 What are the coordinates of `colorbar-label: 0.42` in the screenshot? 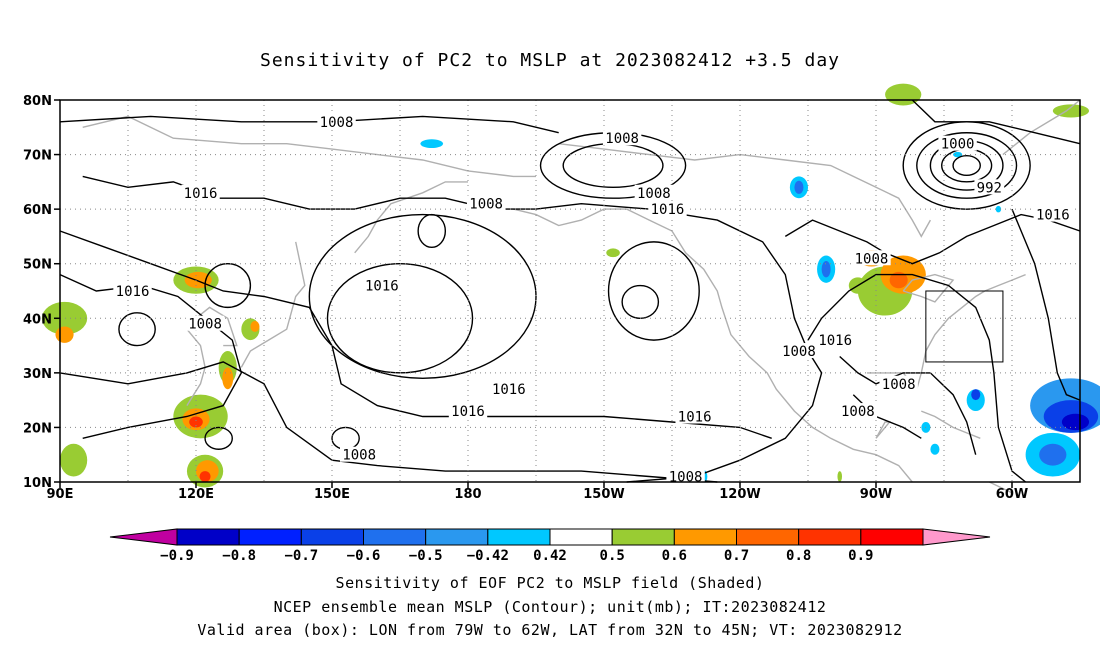 It's located at (550, 556).